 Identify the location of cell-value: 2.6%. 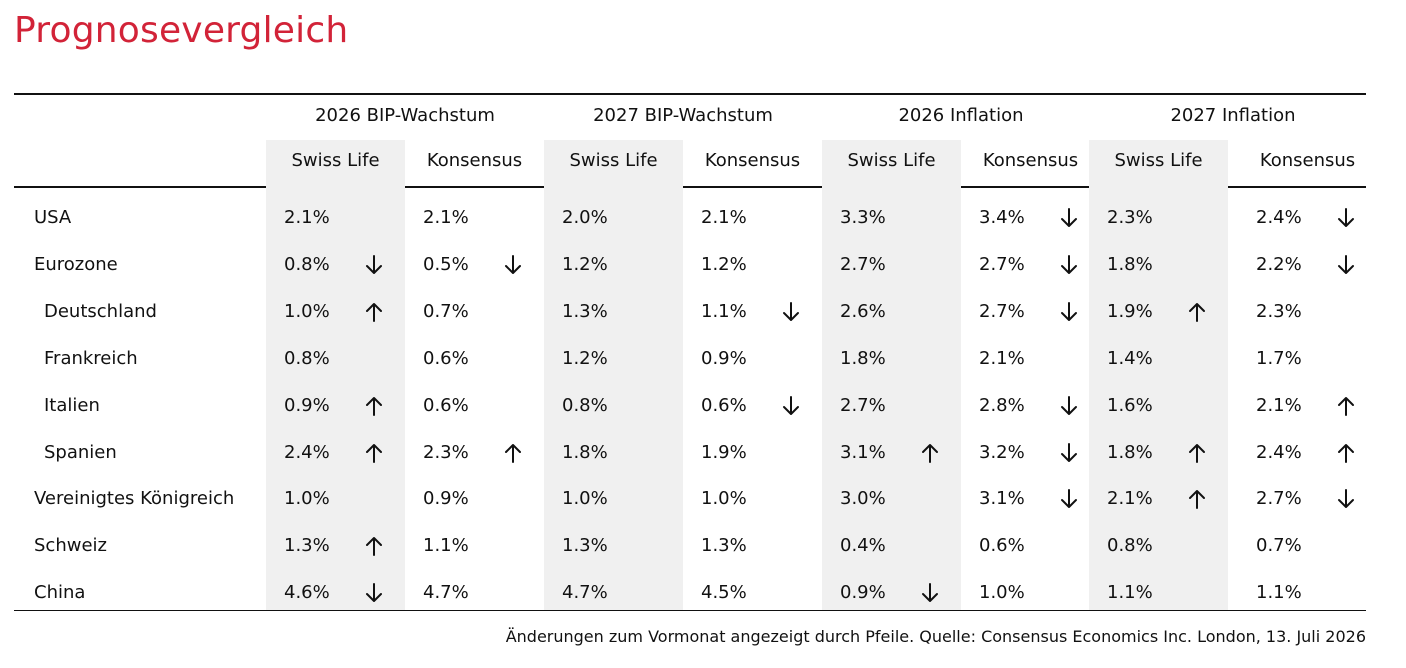
(863, 311).